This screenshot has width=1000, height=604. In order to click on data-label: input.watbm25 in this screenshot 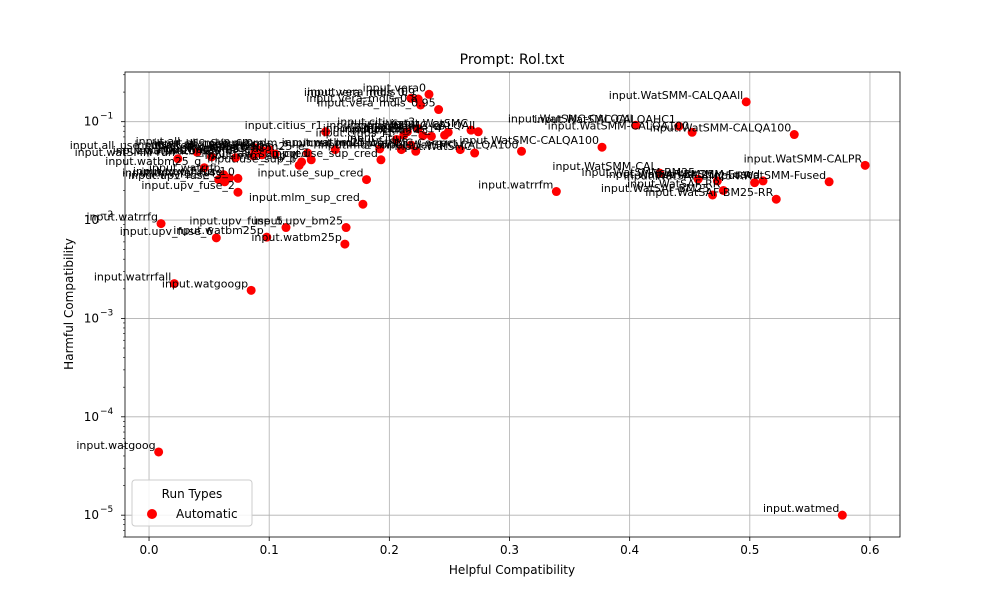, I will do `click(231, 147)`.